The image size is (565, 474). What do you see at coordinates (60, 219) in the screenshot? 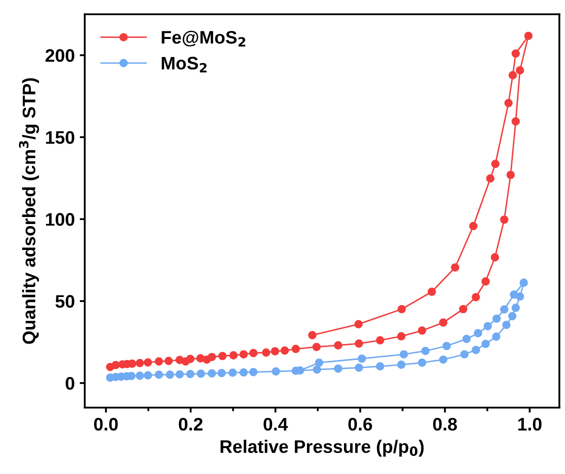
I see `y-tick-label: 100` at bounding box center [60, 219].